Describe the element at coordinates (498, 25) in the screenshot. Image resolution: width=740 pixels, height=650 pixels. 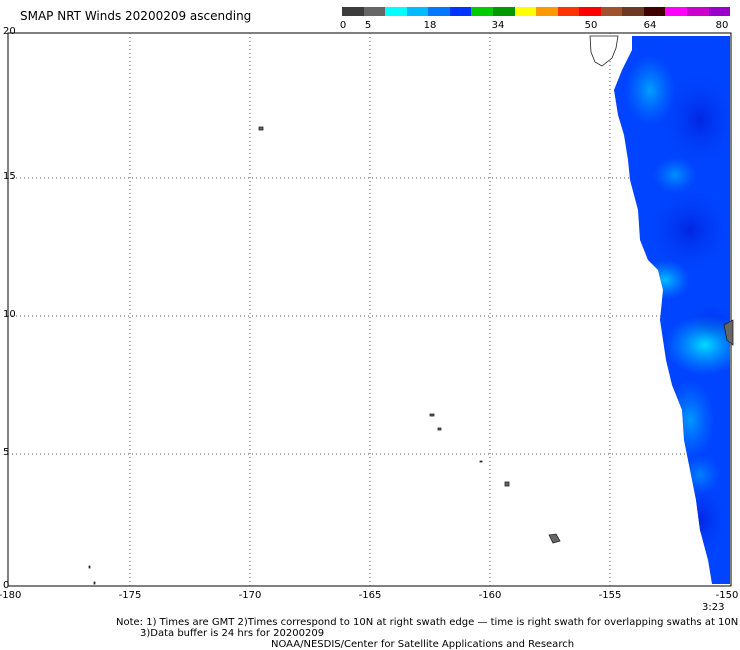
I see `colorbar-label: 34` at that location.